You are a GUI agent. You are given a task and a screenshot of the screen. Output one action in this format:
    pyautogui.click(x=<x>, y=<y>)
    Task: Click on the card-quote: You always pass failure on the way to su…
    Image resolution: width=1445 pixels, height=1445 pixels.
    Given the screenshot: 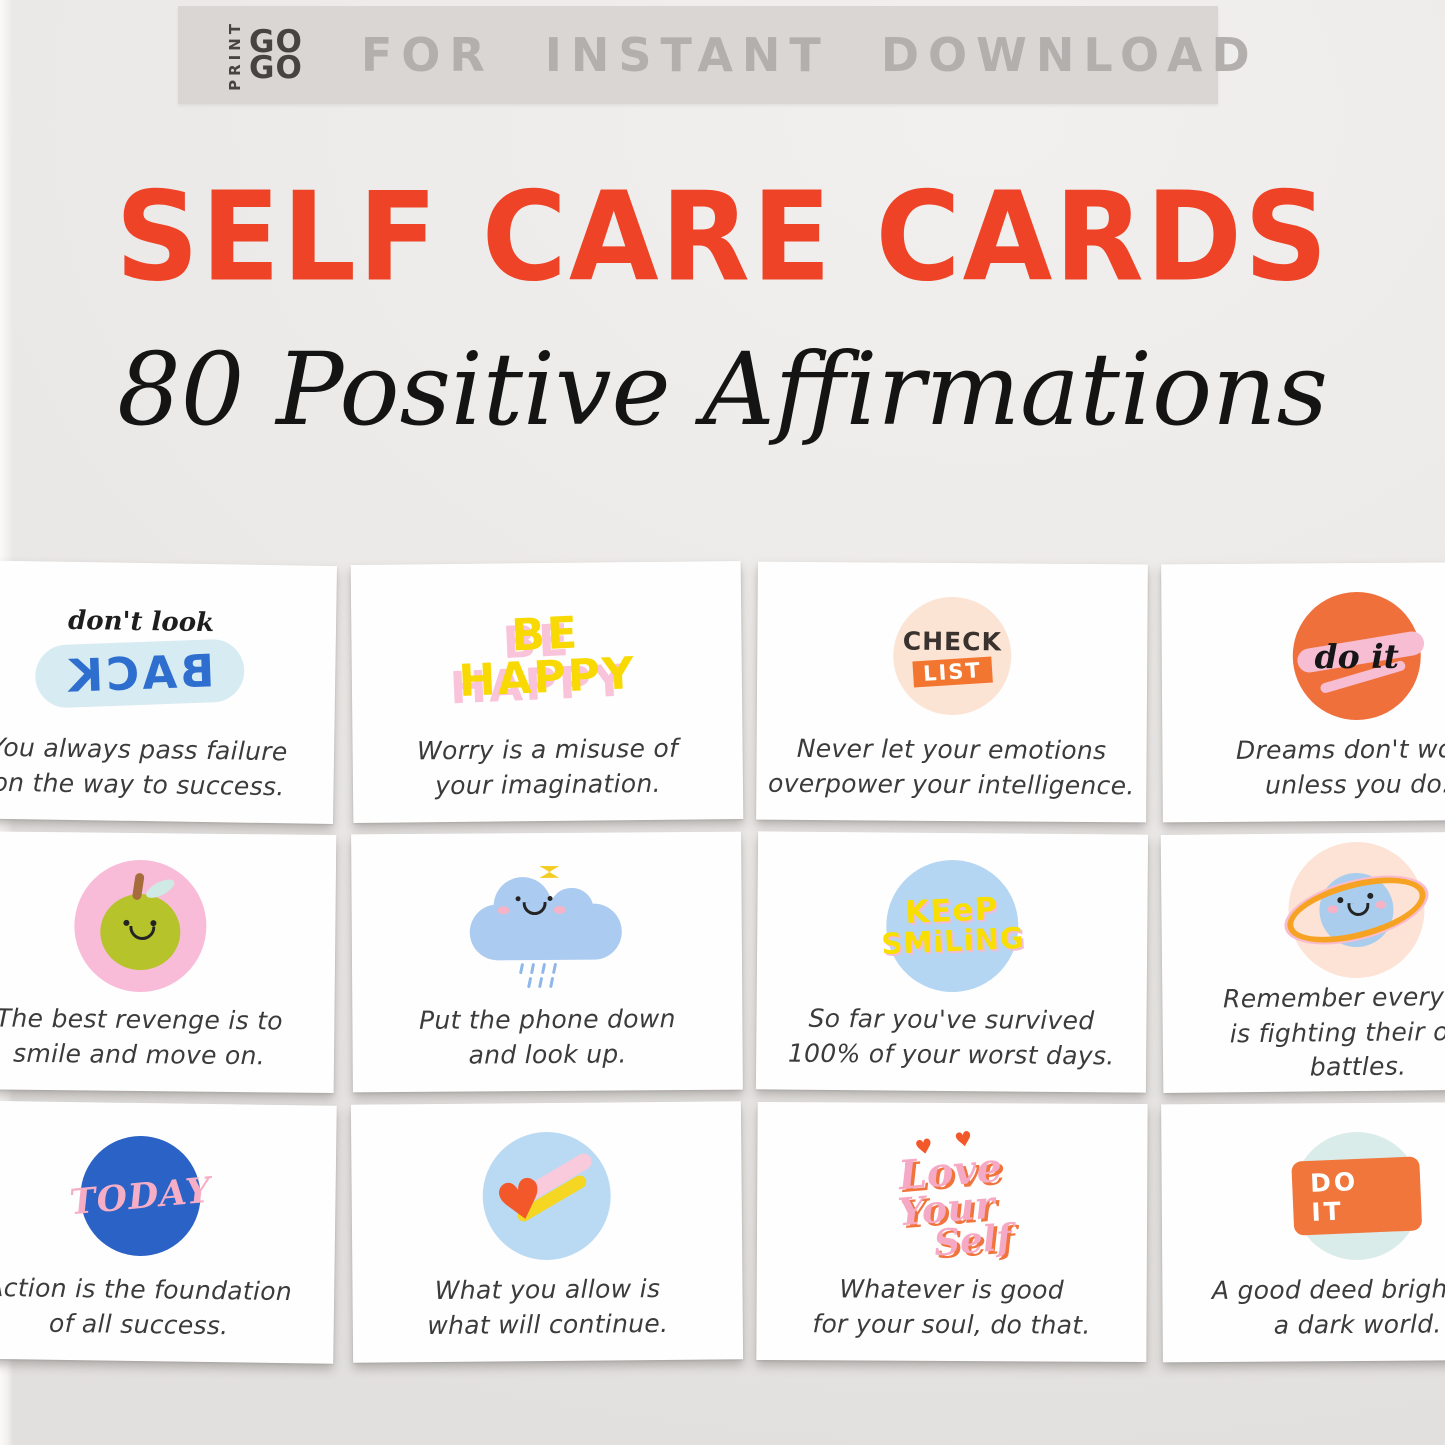 What is the action you would take?
    pyautogui.click(x=144, y=766)
    